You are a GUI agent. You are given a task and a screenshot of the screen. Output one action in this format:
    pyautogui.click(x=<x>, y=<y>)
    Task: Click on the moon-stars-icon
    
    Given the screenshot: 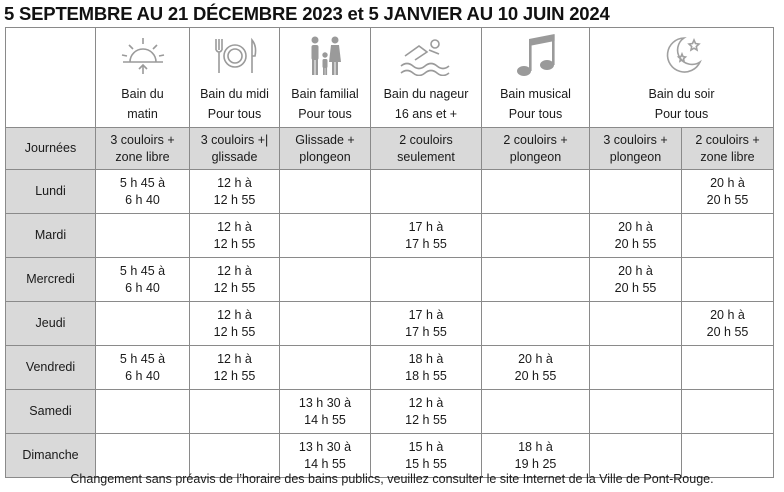 What is the action you would take?
    pyautogui.click(x=682, y=56)
    